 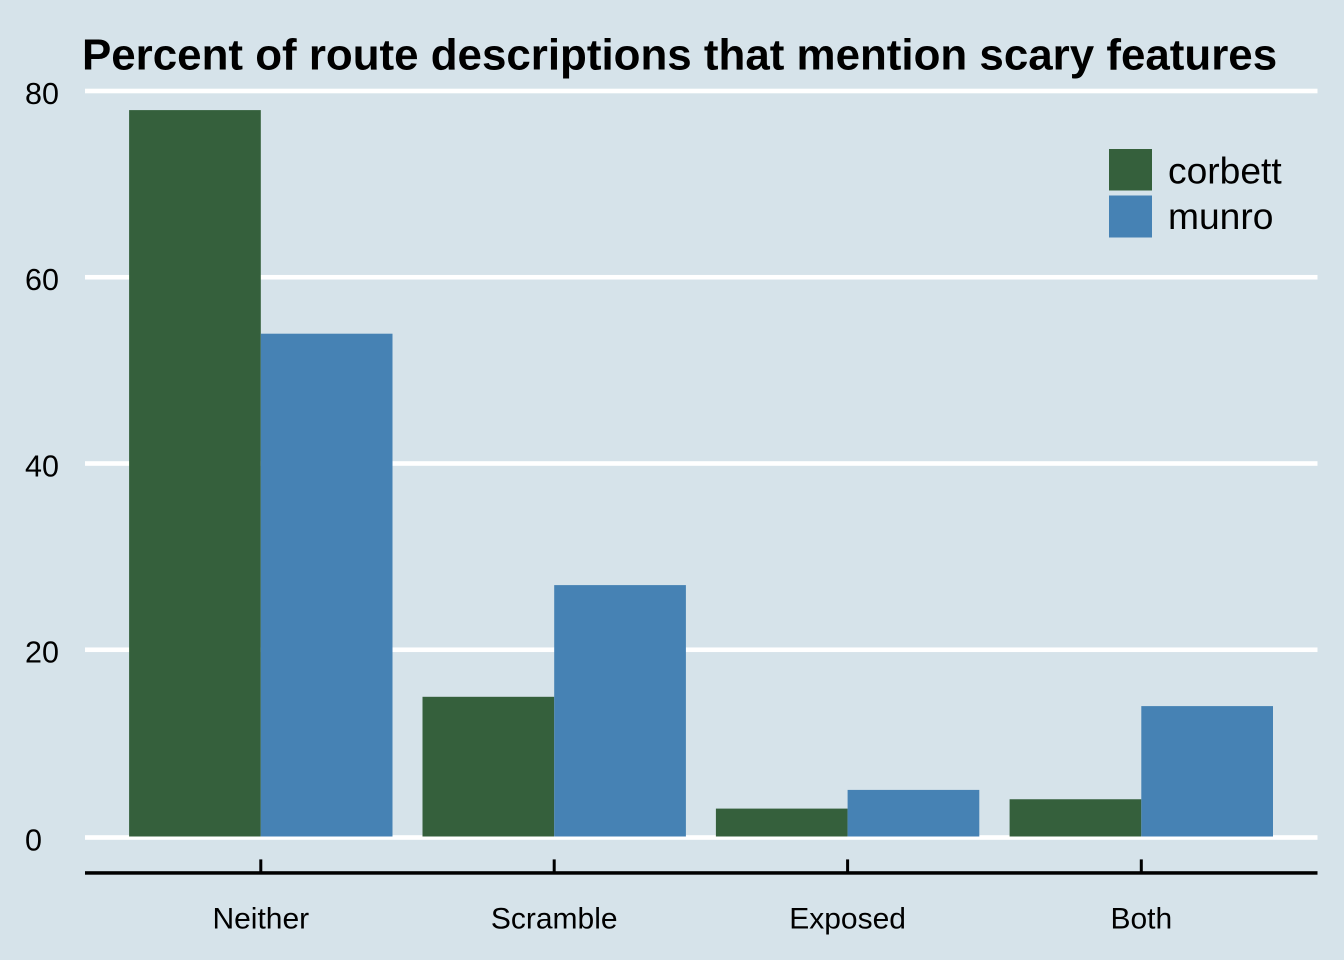 I want to click on svg-text: Scramble, so click(x=554, y=919).